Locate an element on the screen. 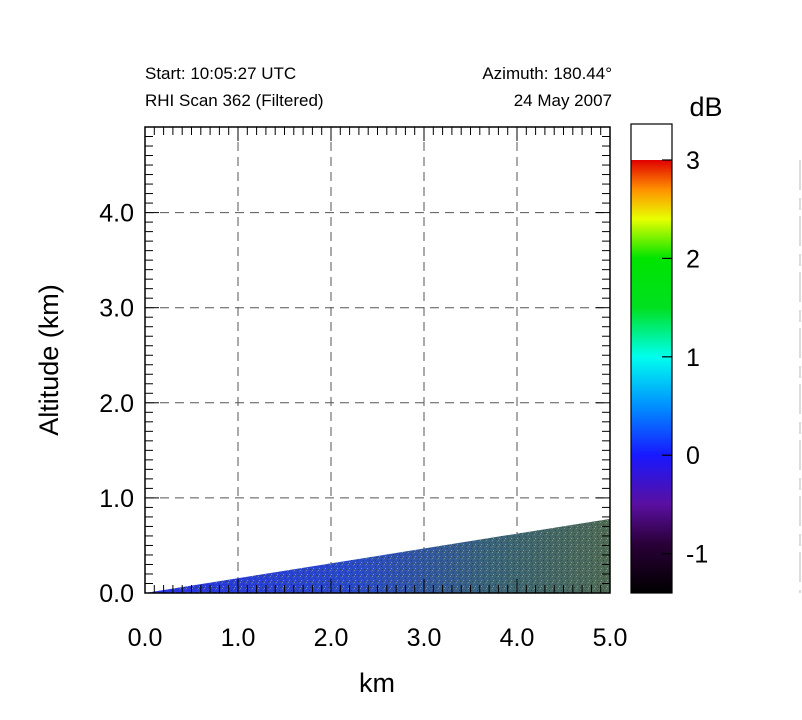 The height and width of the screenshot is (720, 802). colorbar-over-segment is located at coordinates (651, 142).